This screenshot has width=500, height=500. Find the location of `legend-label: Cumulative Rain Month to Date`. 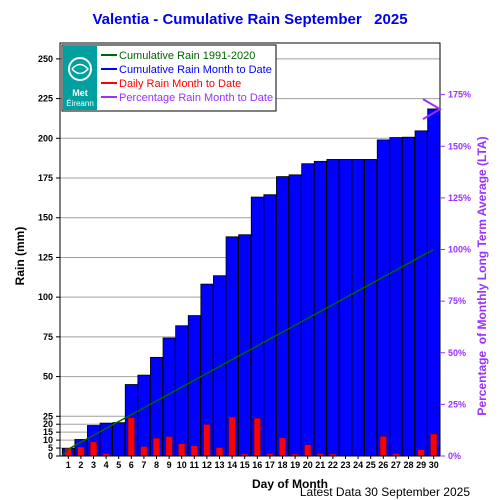

legend-label: Cumulative Rain Month to Date is located at coordinates (195, 70).